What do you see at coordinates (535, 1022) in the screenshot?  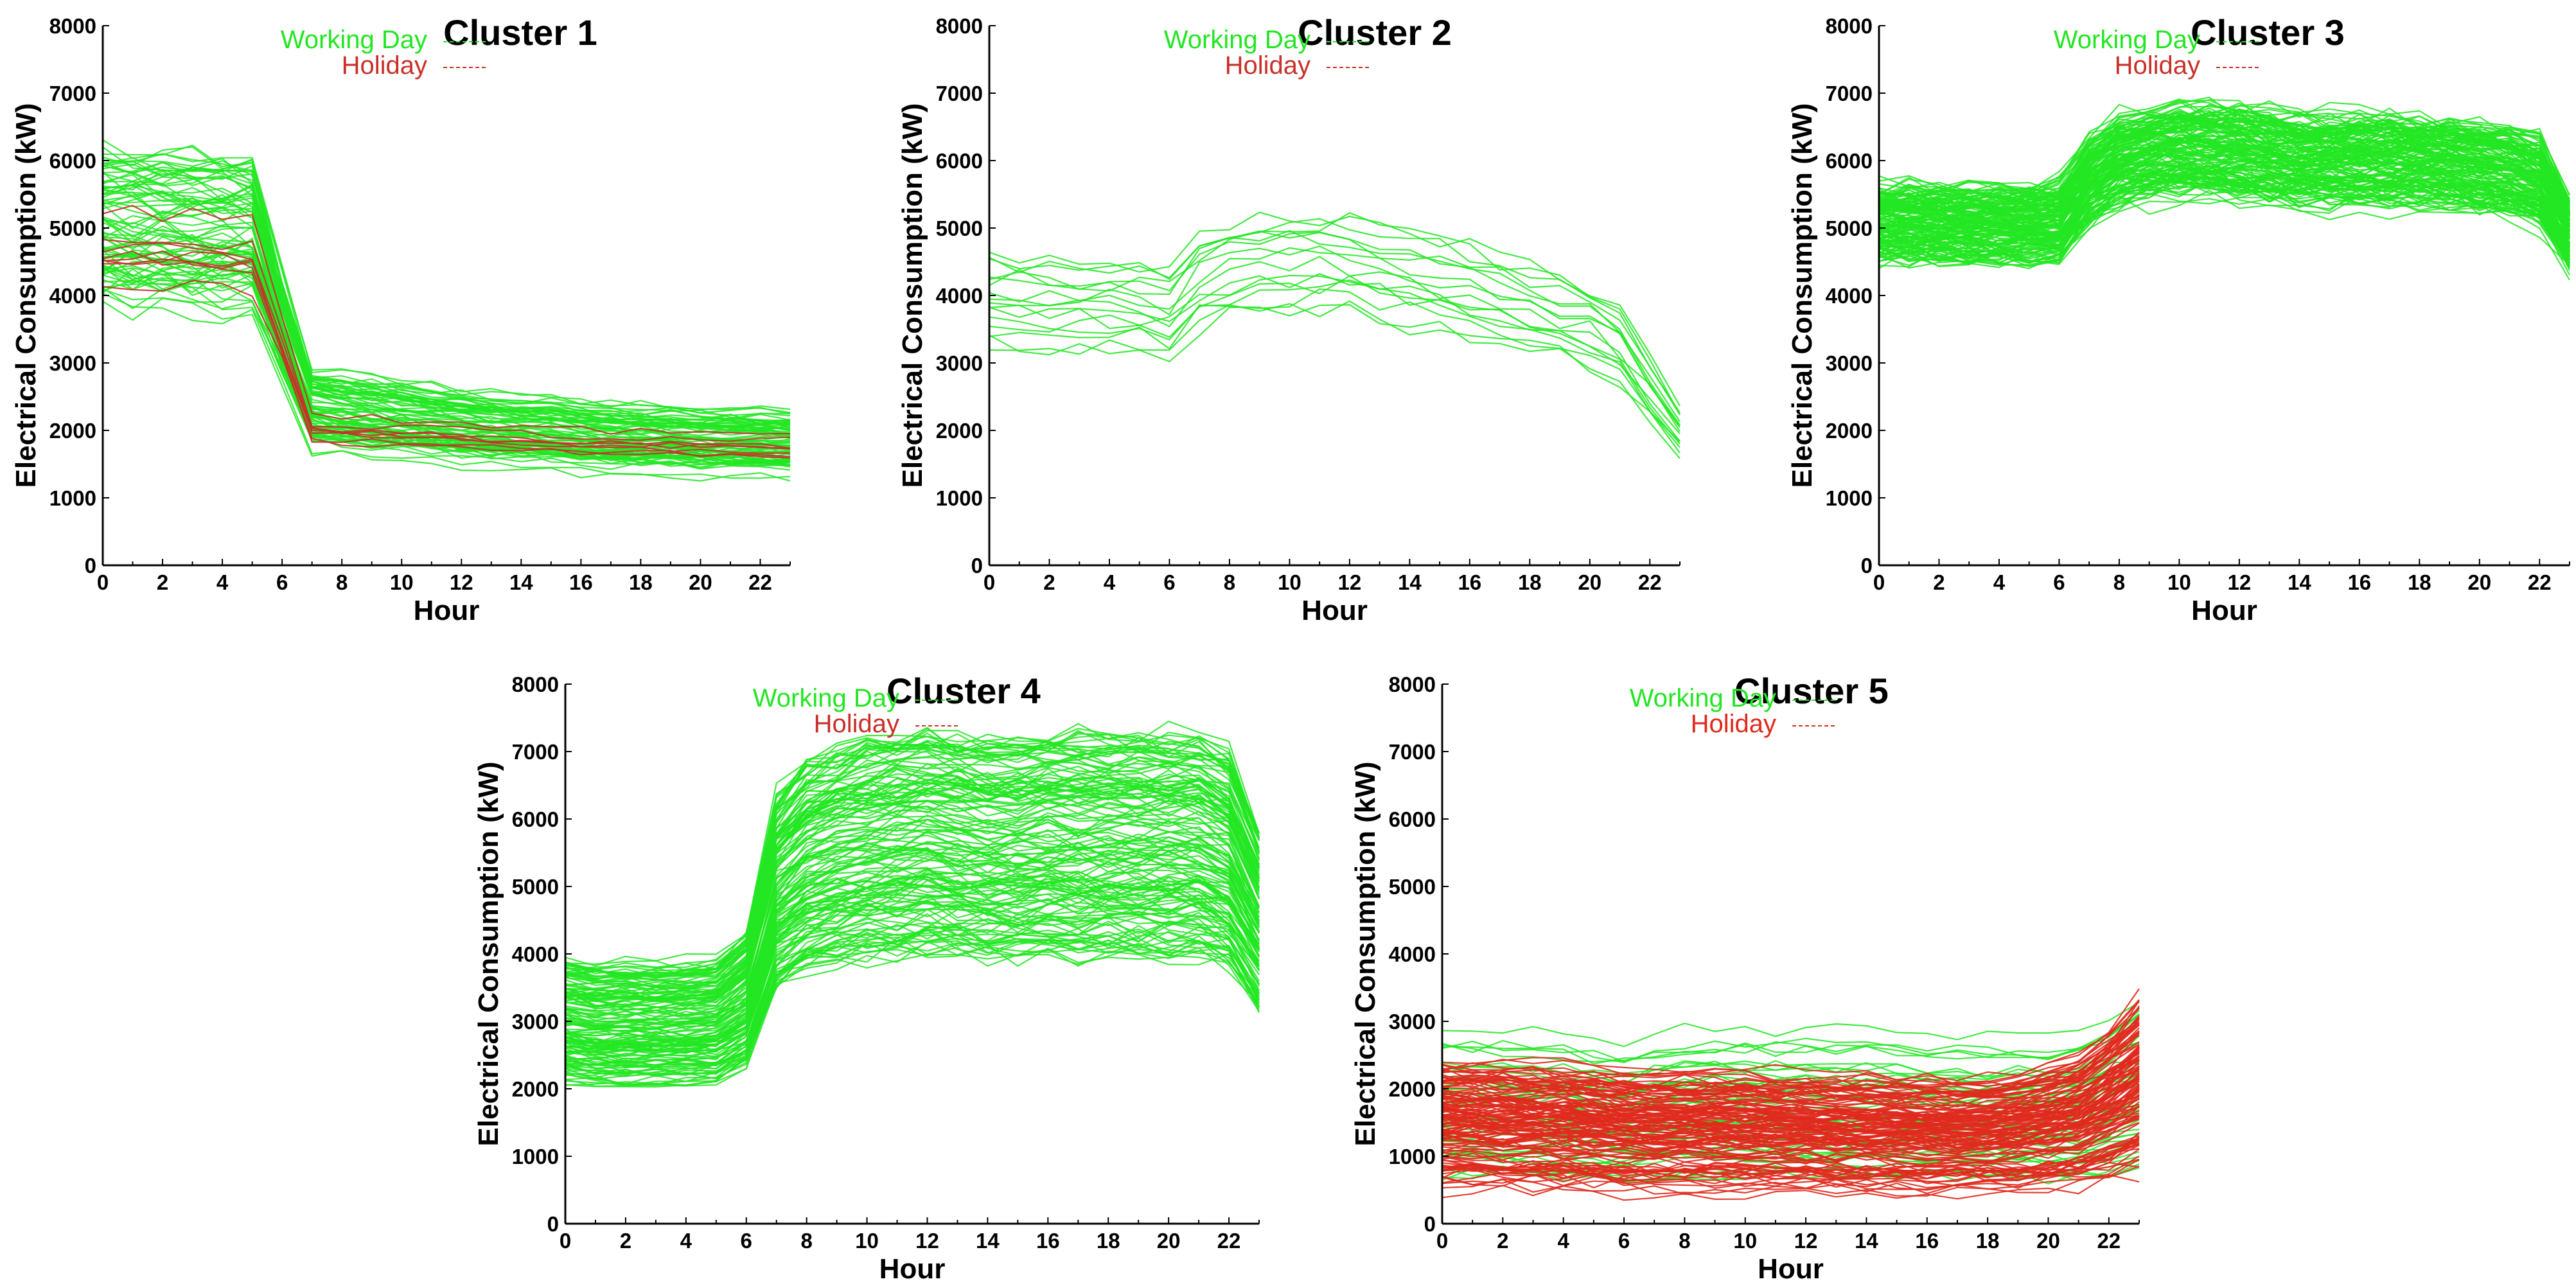 I see `y-tick-label: 3000` at bounding box center [535, 1022].